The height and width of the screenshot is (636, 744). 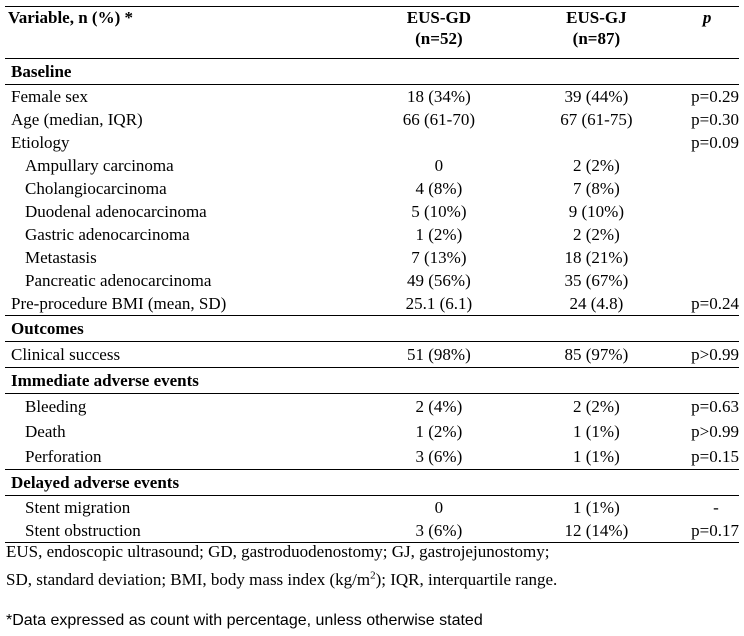 What do you see at coordinates (96, 188) in the screenshot?
I see `row-label: Cholangiocarcinoma` at bounding box center [96, 188].